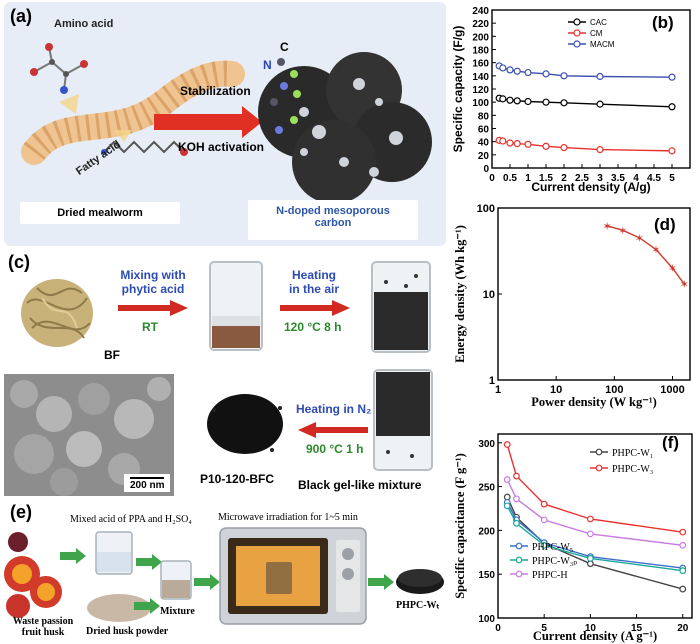 This screenshot has height=644, width=700. Describe the element at coordinates (544, 628) in the screenshot. I see `x-tick-label: 5` at that location.